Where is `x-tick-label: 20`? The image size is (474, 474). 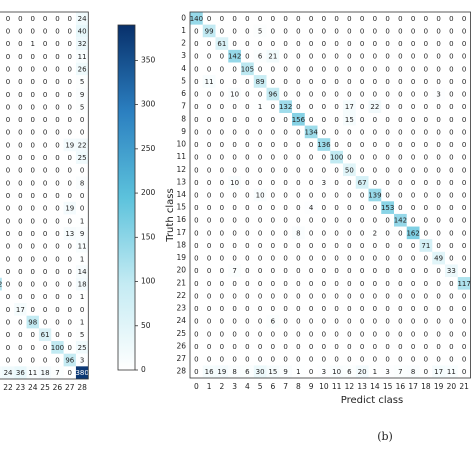
x-tick-label: 20 is located at coordinates (452, 386).